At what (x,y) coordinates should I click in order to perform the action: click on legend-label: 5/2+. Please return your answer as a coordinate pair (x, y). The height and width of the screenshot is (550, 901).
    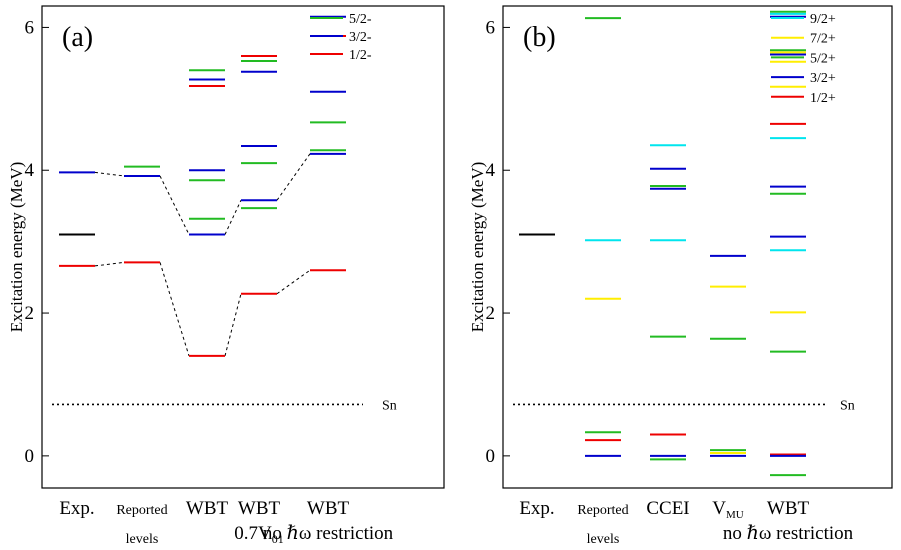
    Looking at the image, I should click on (823, 58).